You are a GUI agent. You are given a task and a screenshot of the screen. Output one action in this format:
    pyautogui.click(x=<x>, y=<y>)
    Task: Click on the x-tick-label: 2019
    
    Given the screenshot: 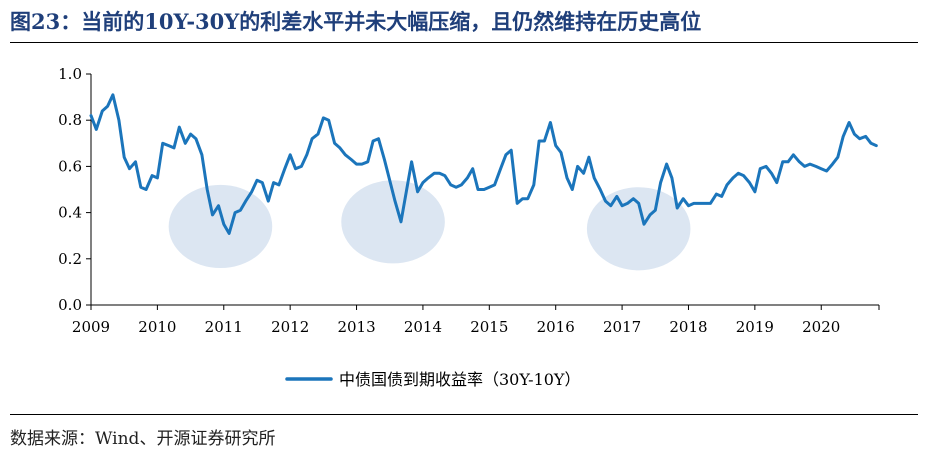 What is the action you would take?
    pyautogui.click(x=755, y=327)
    